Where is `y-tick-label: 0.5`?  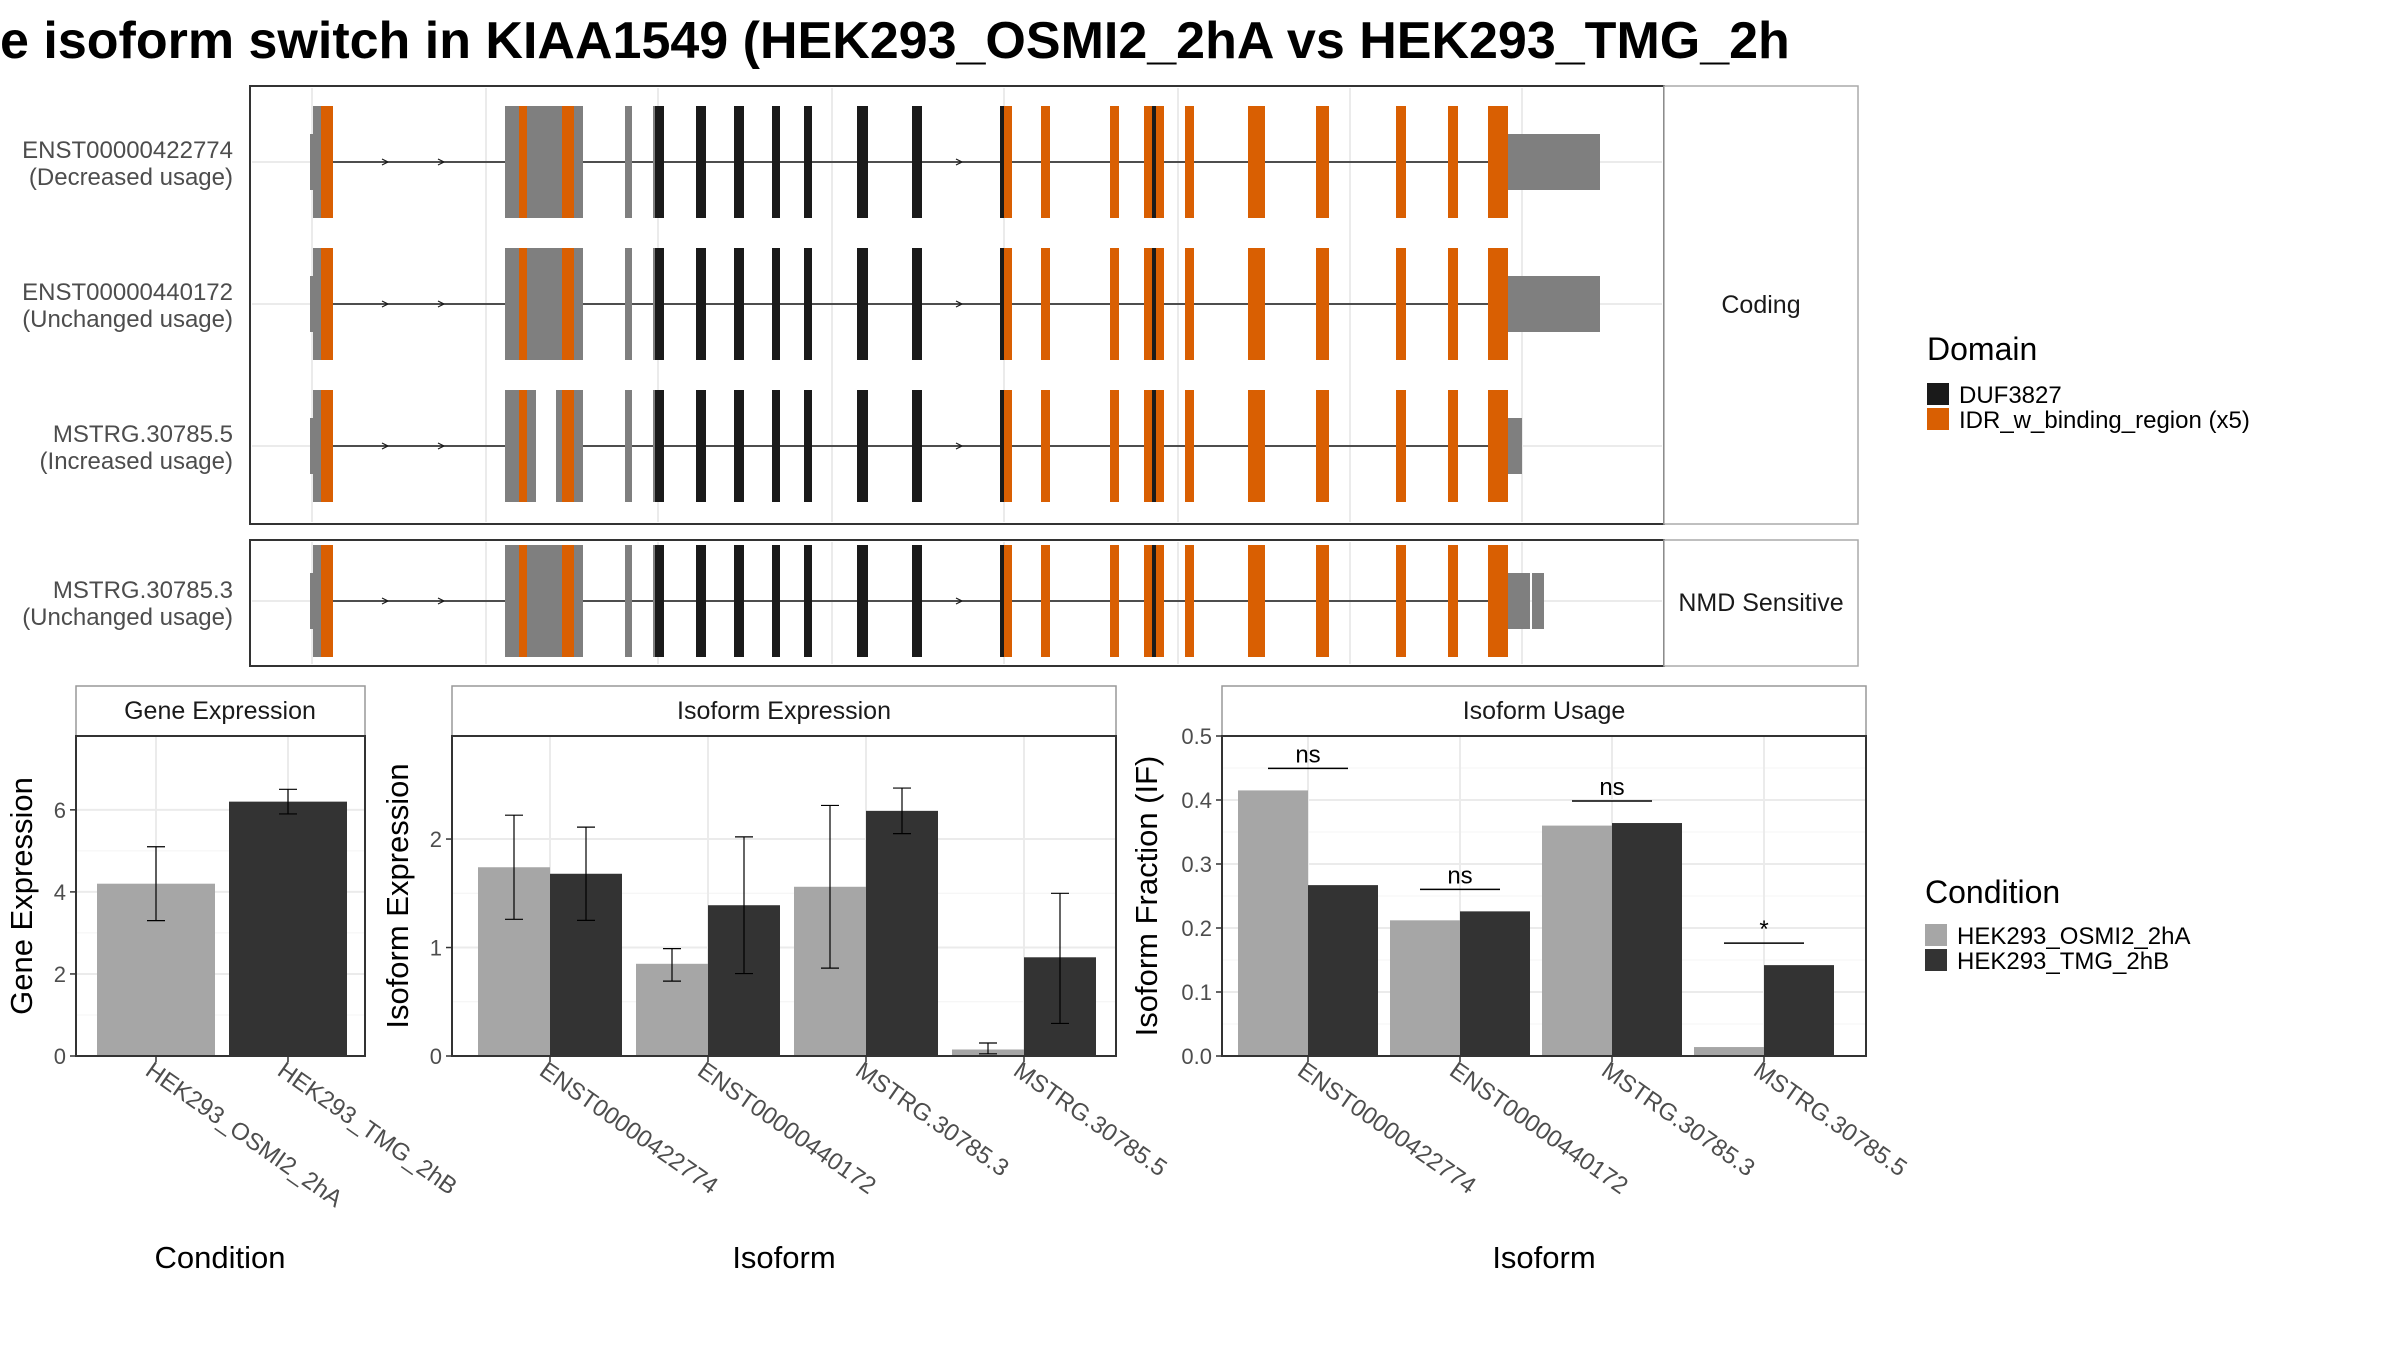
y-tick-label: 0.5 is located at coordinates (1196, 736).